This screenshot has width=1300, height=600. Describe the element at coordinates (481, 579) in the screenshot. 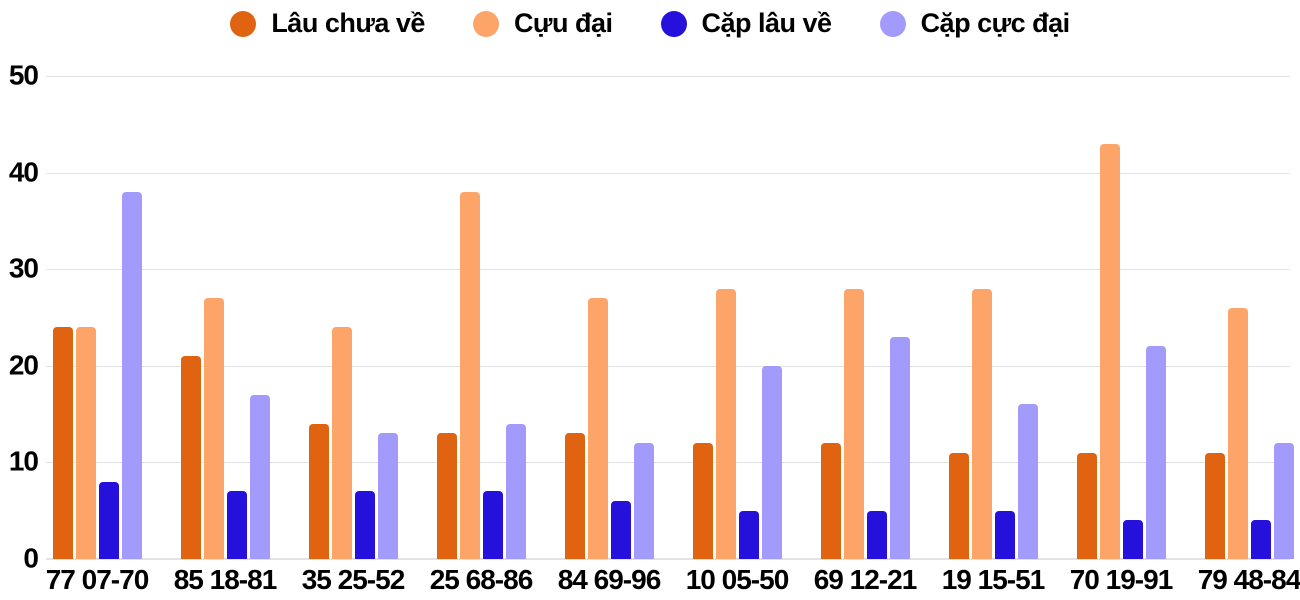

I see `x-axis-label: 25 68-86` at that location.